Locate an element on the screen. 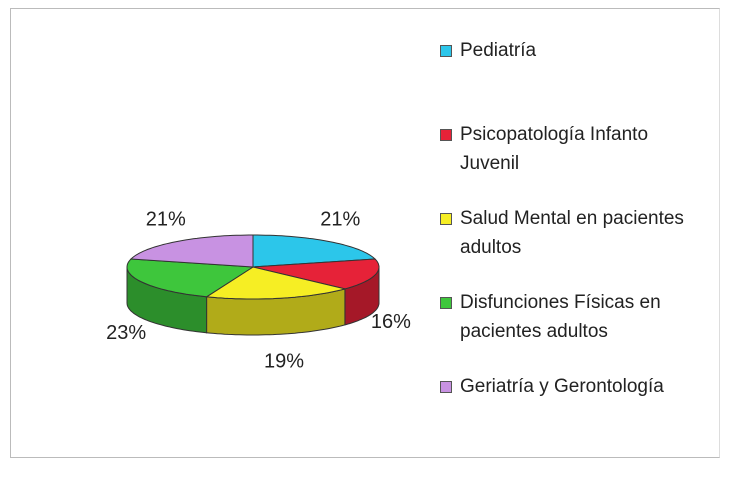 The image size is (729, 486). legend-item: Geriatría y Gerontología is located at coordinates (575, 386).